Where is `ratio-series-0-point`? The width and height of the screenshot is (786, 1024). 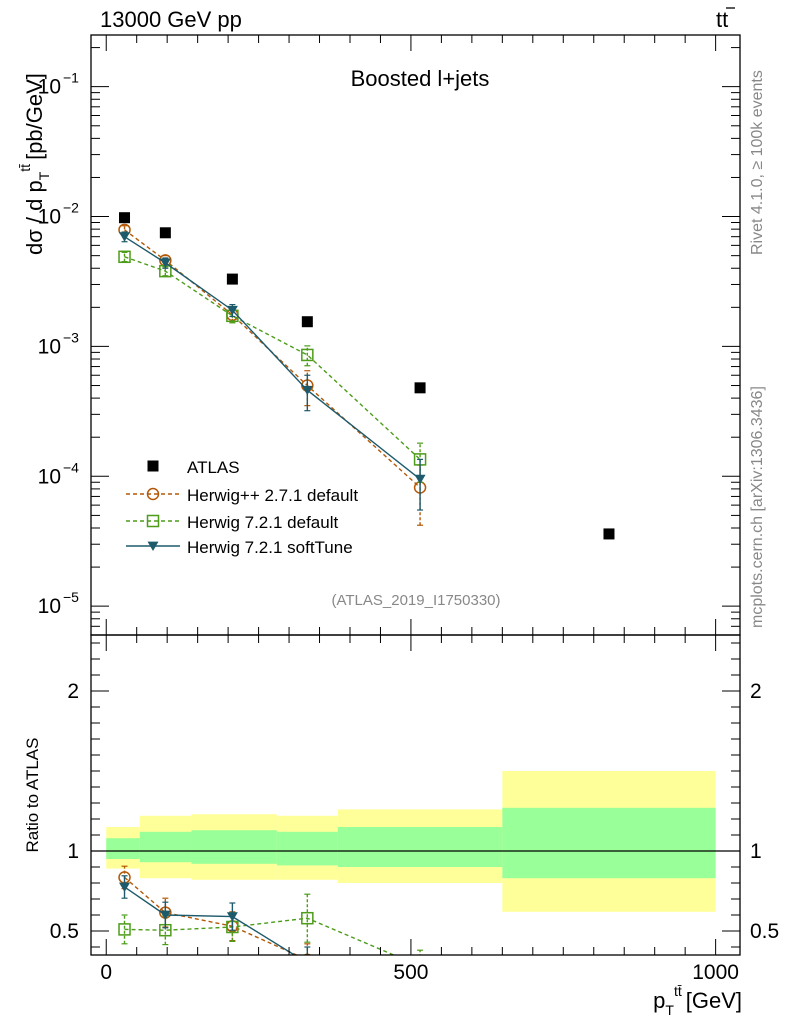
ratio-series-0-point is located at coordinates (307, 954).